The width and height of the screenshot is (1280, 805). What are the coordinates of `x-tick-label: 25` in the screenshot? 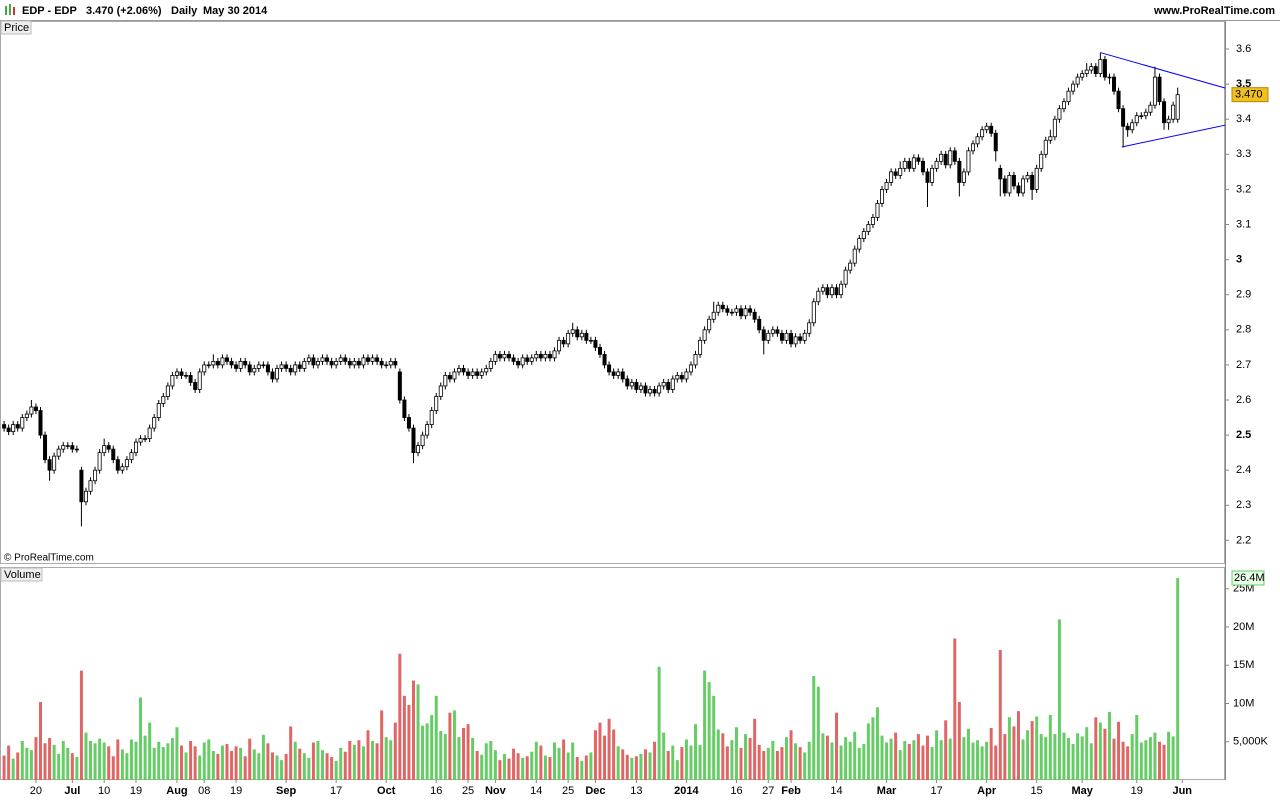 It's located at (468, 791).